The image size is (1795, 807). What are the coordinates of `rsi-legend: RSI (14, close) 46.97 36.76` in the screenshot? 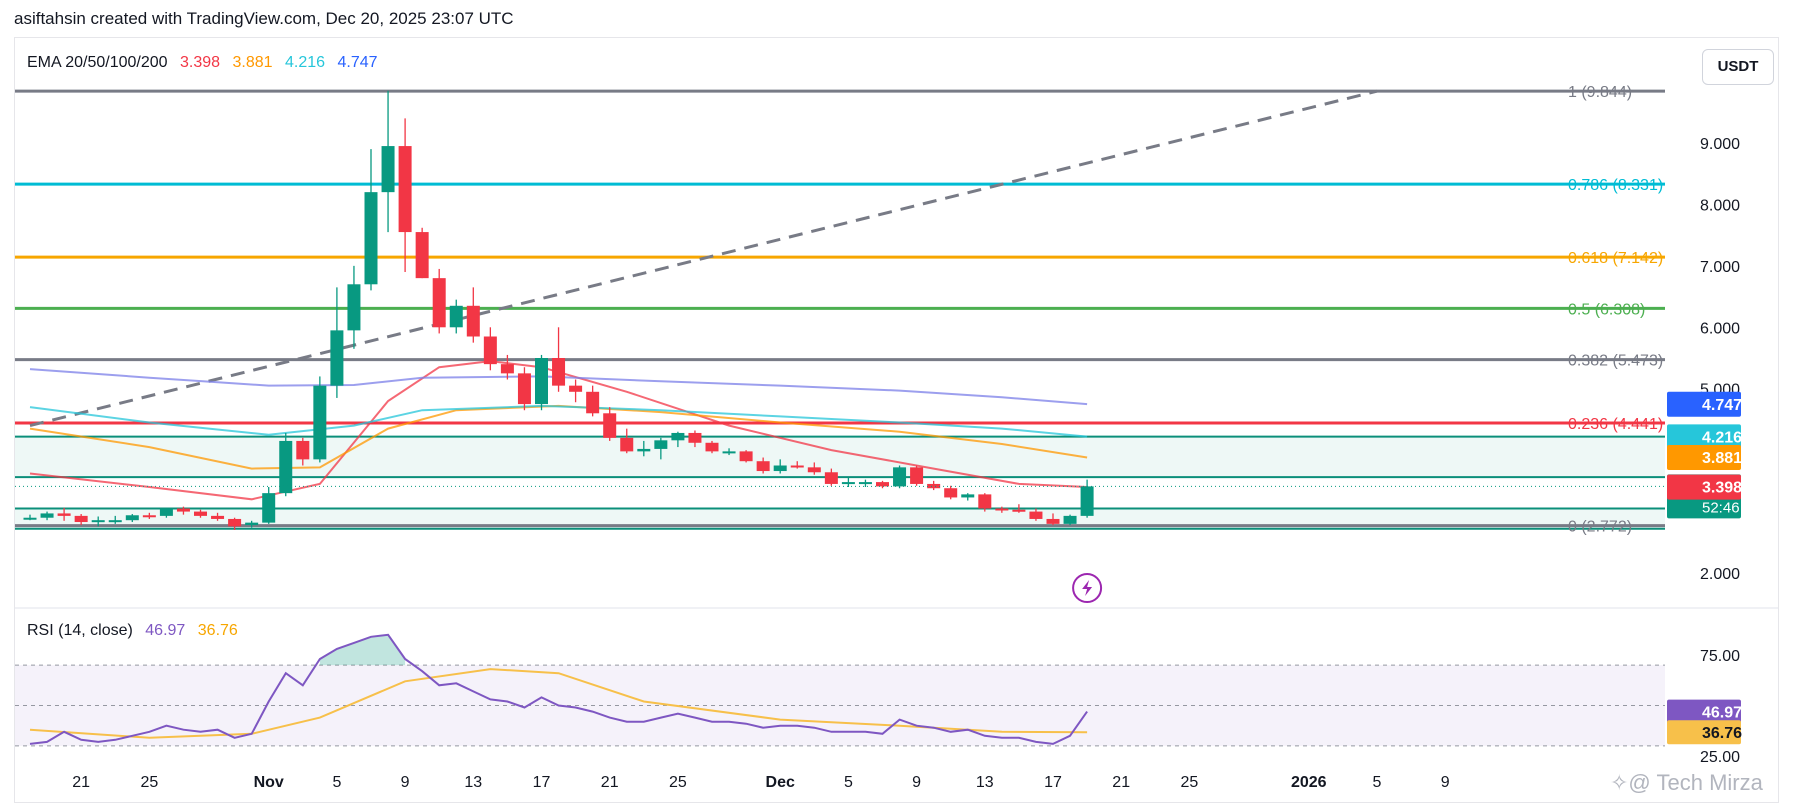 It's located at (136, 631).